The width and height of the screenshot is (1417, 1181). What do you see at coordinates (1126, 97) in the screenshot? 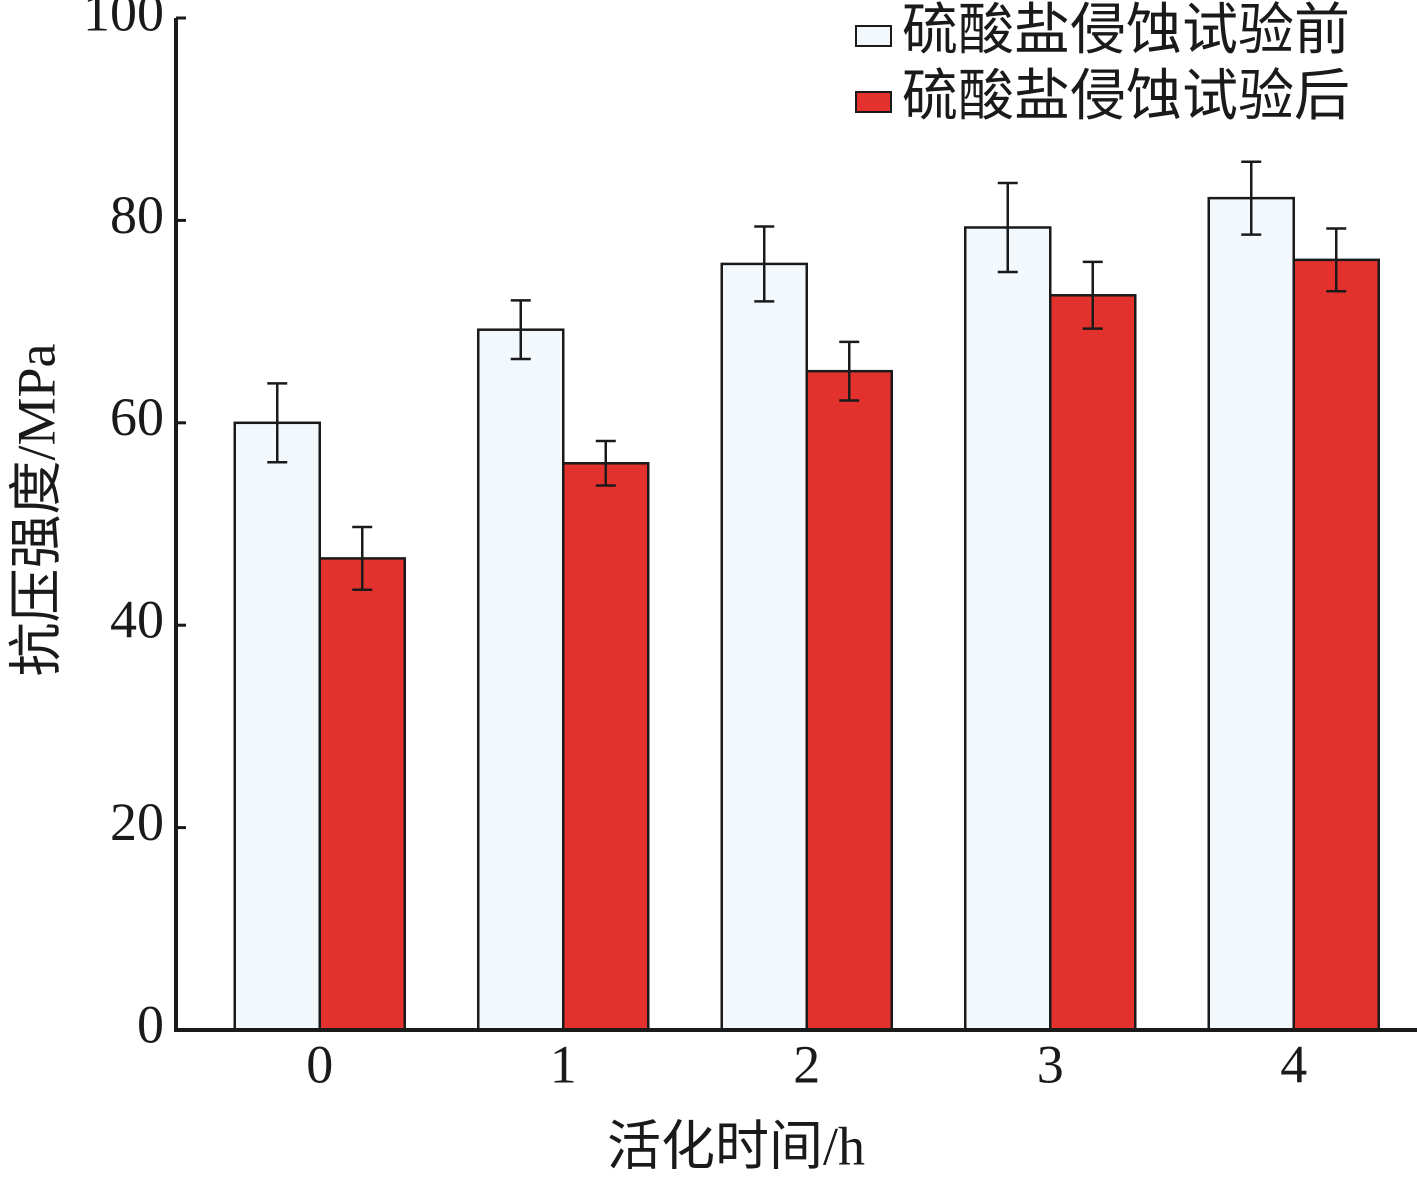
I see `legend-label: 硫酸盐侵蚀试验后` at bounding box center [1126, 97].